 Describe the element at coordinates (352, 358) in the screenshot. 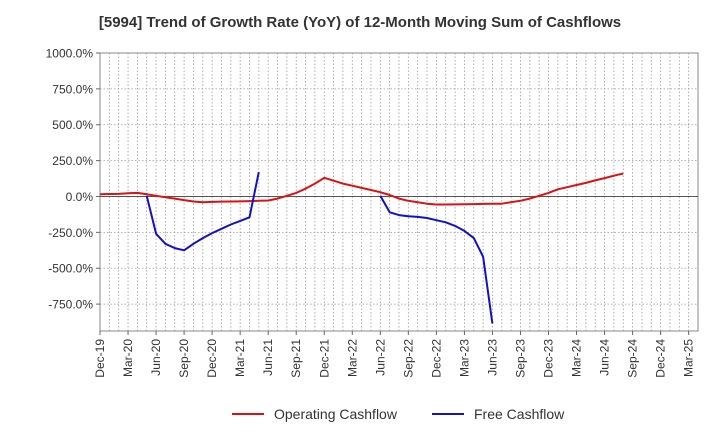

I see `x-tick-label: Mar-22` at that location.